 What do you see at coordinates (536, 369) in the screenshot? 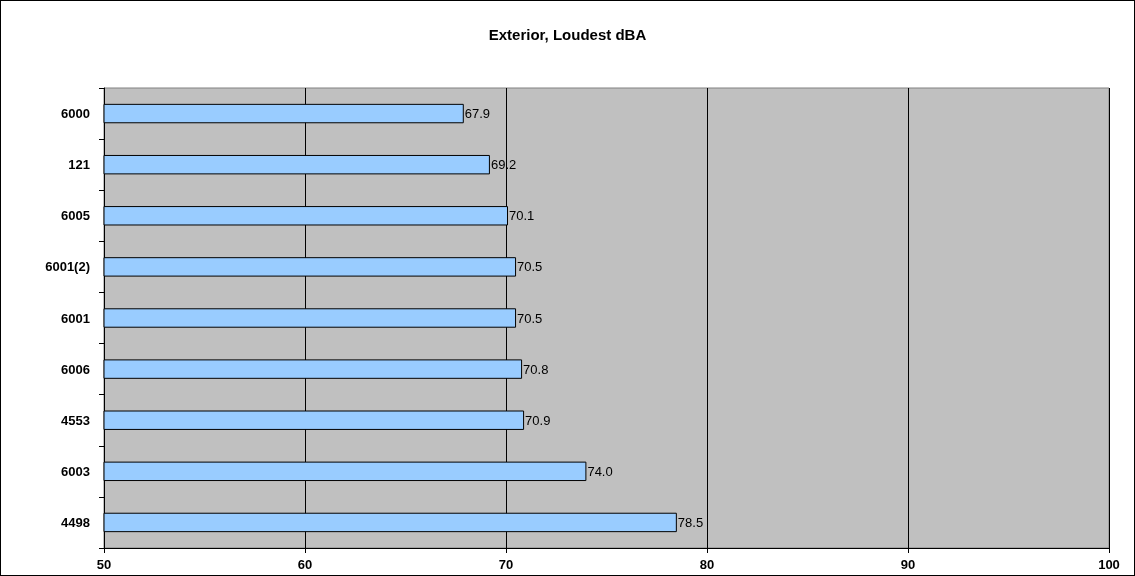
I see `data-label: 70.8` at bounding box center [536, 369].